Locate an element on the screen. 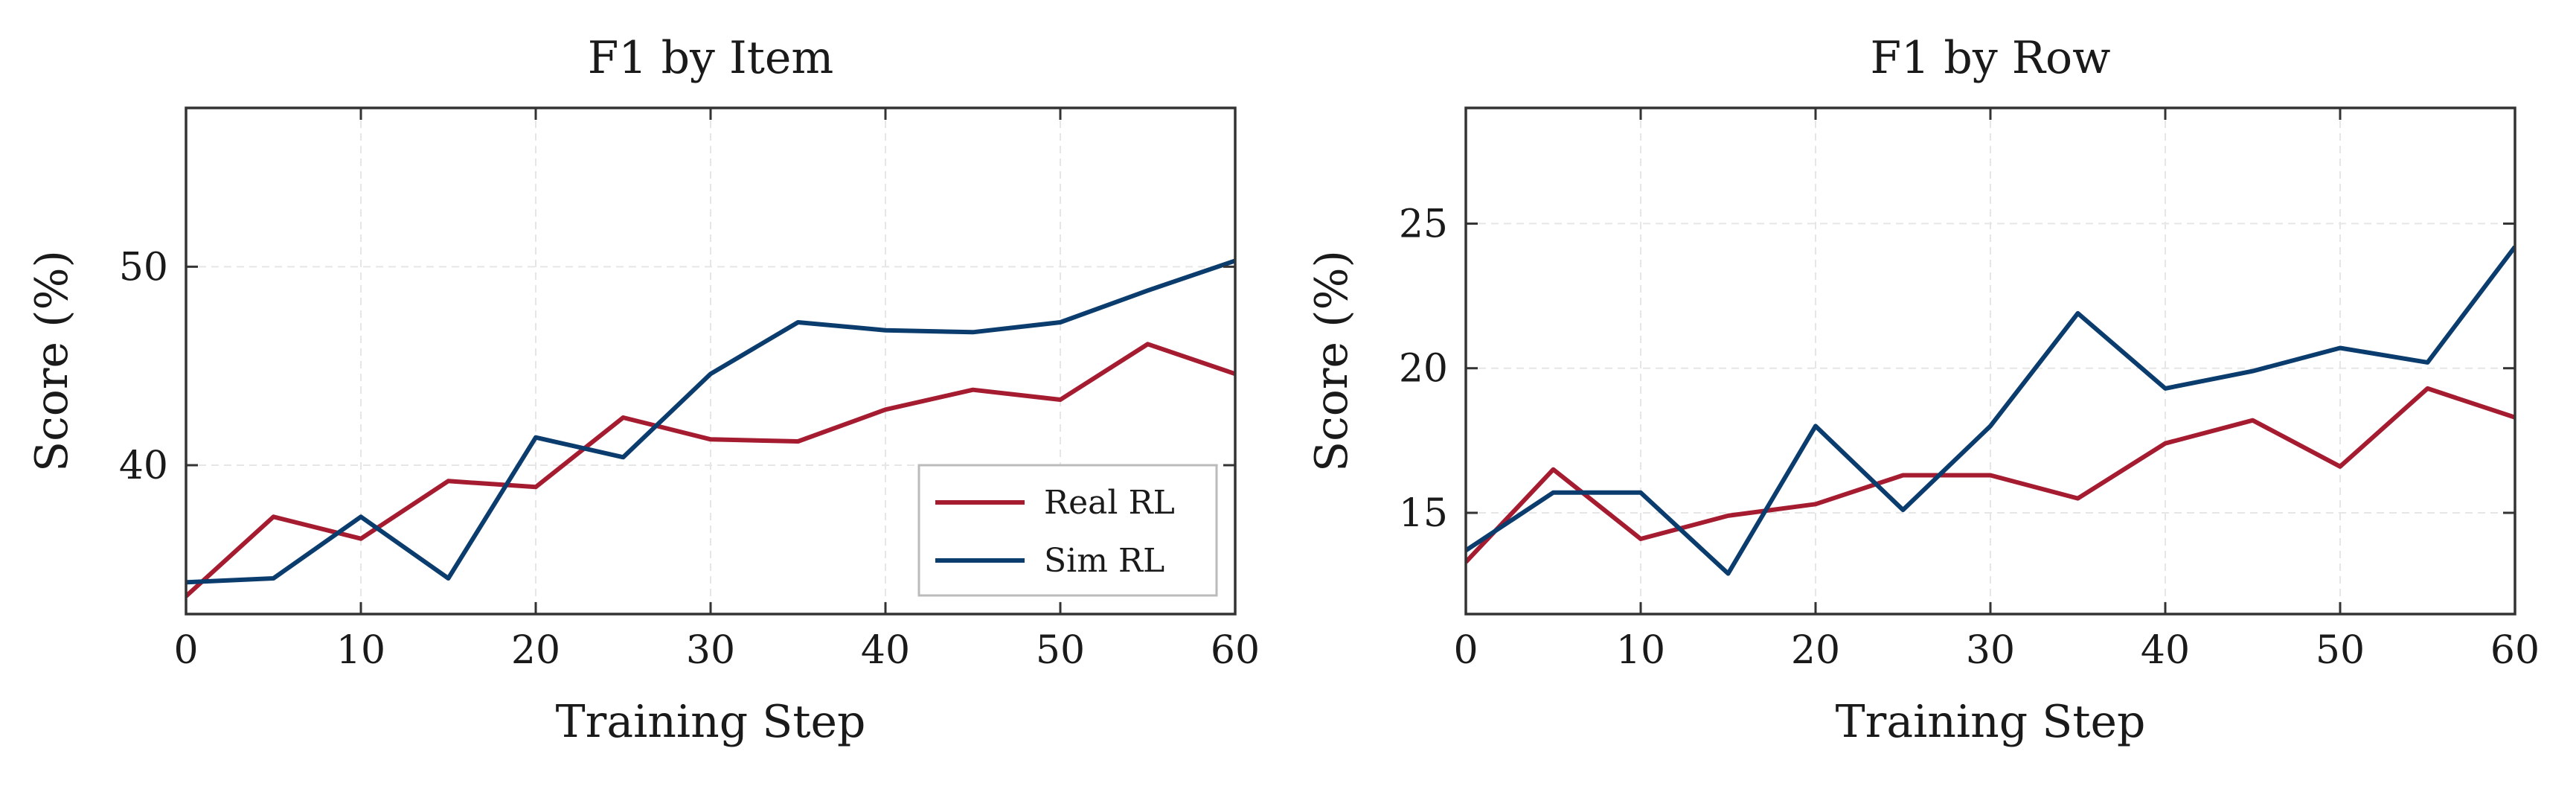  chart-title: F1 by Row is located at coordinates (1991, 58).